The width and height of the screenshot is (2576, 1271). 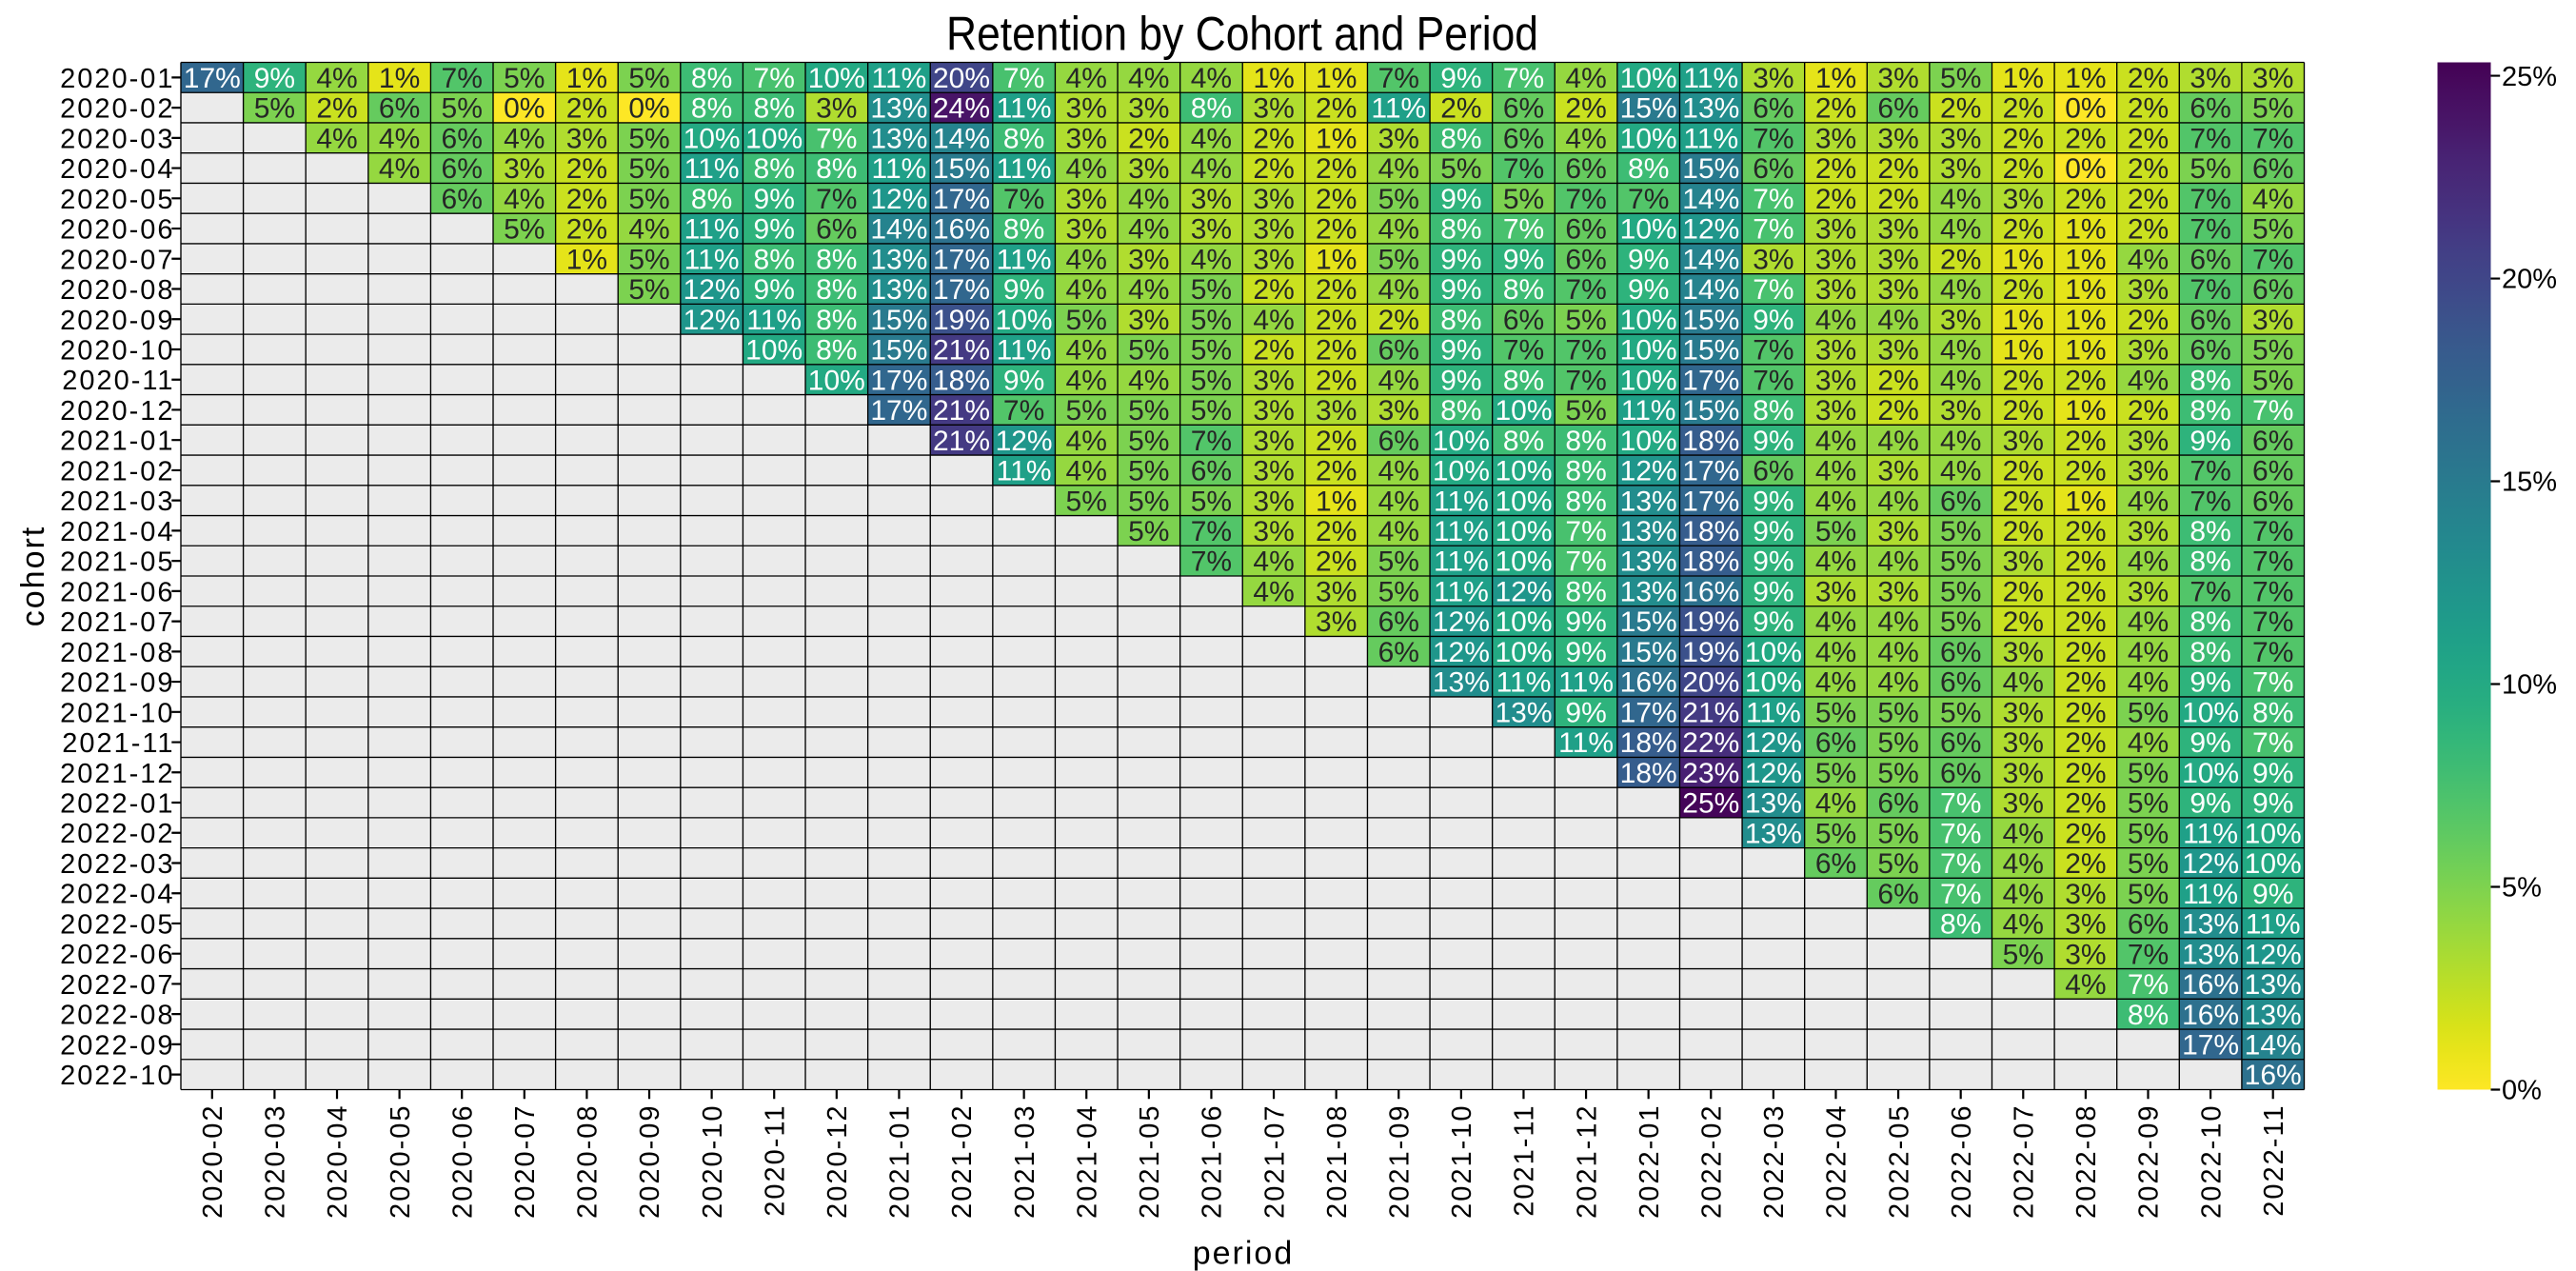 What do you see at coordinates (117, 864) in the screenshot?
I see `svg-text: 2022-03` at bounding box center [117, 864].